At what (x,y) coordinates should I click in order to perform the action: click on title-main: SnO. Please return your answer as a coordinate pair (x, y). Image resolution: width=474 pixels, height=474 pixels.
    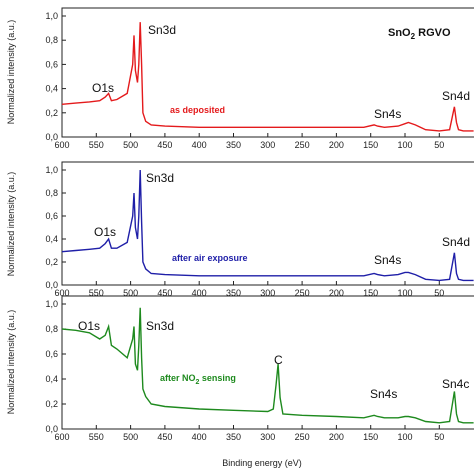
    Looking at the image, I should click on (399, 33).